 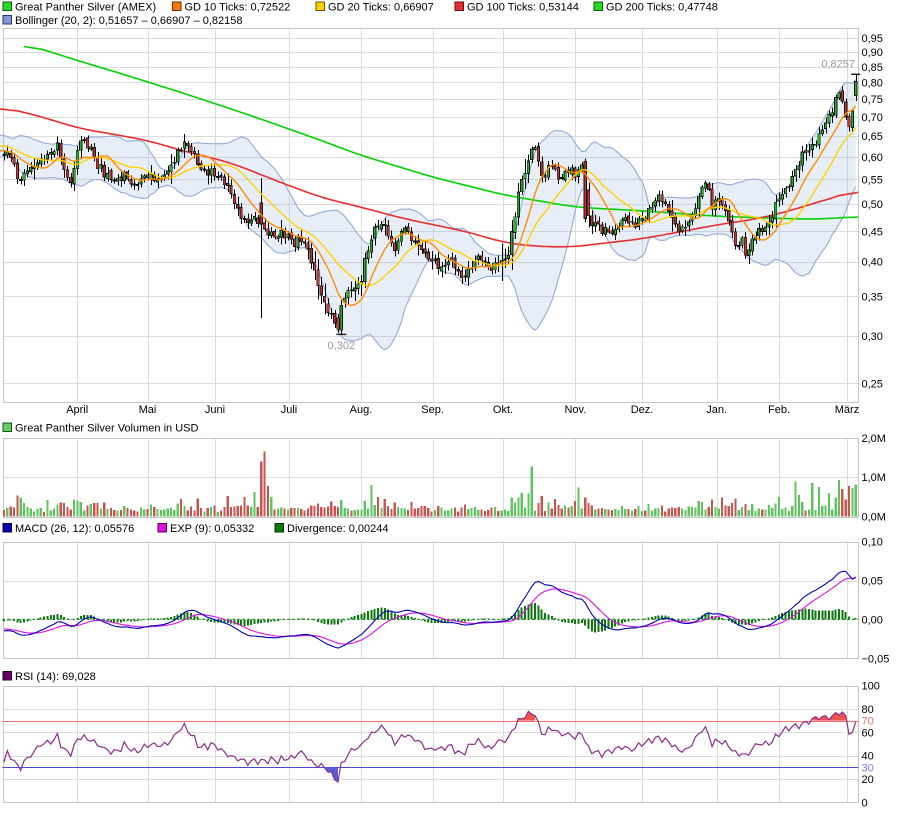 I want to click on svg-text: April, so click(x=77, y=410).